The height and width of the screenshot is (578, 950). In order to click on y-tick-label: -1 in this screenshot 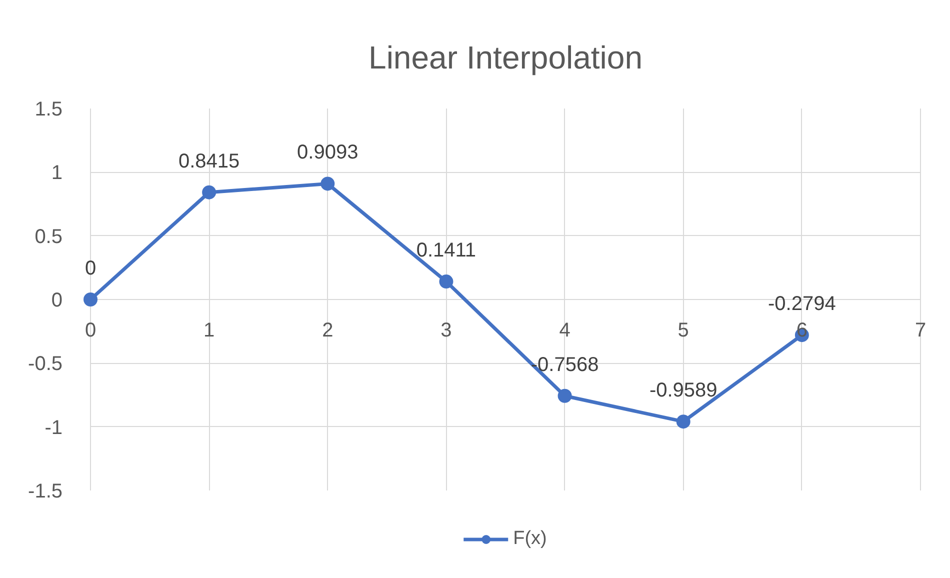, I will do `click(53, 427)`.